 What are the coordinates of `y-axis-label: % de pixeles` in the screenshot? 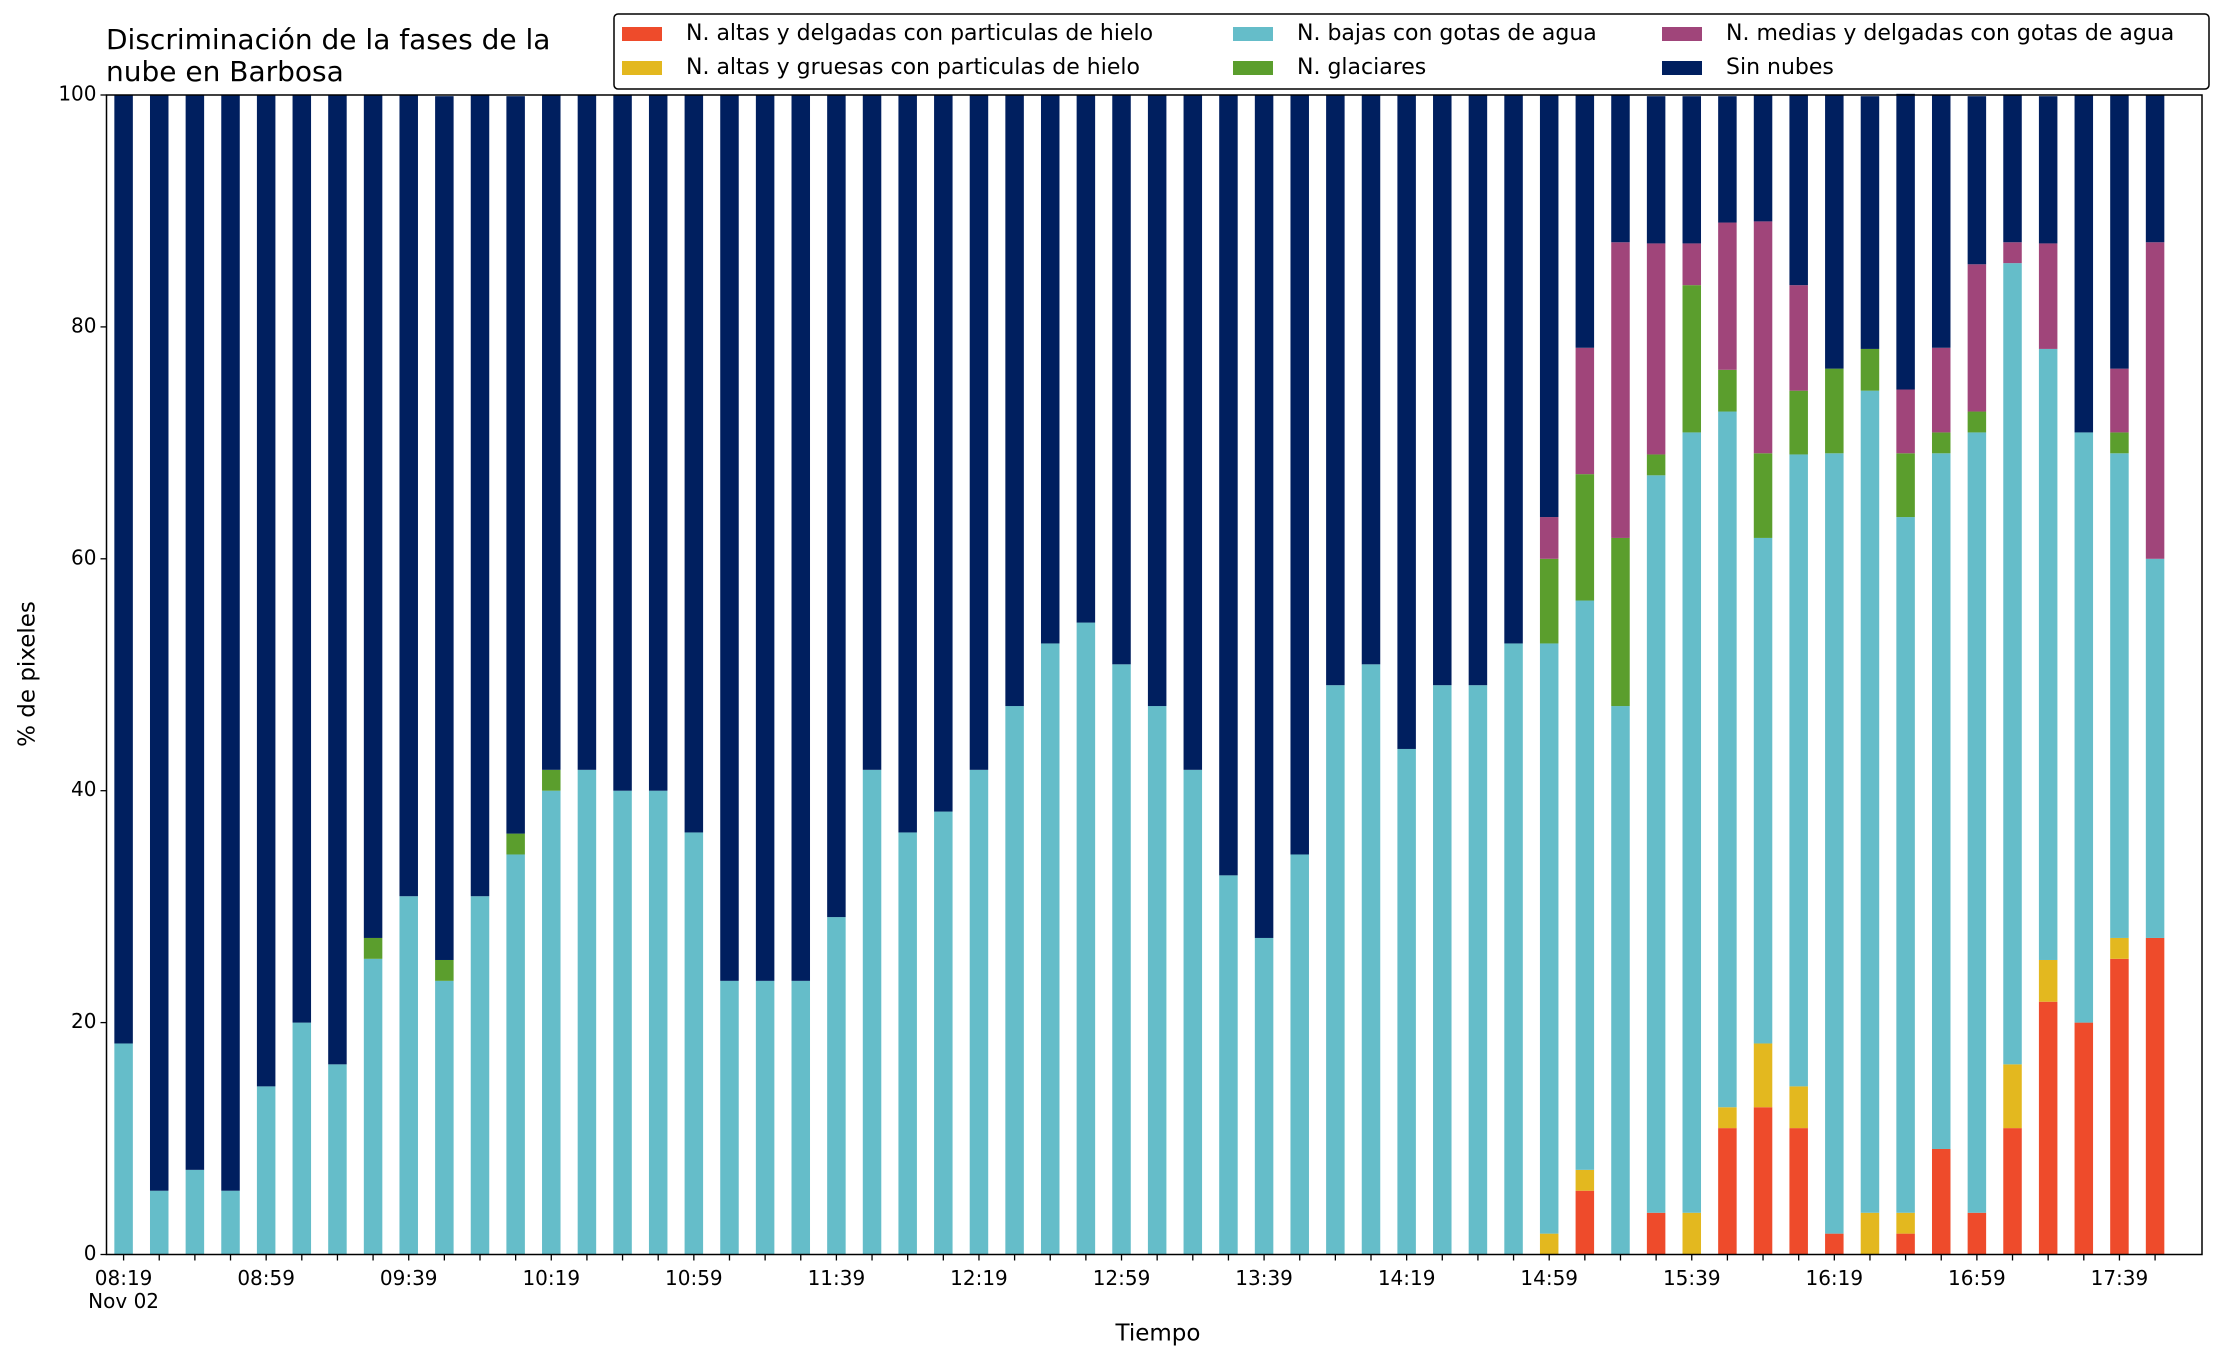 It's located at (28, 674).